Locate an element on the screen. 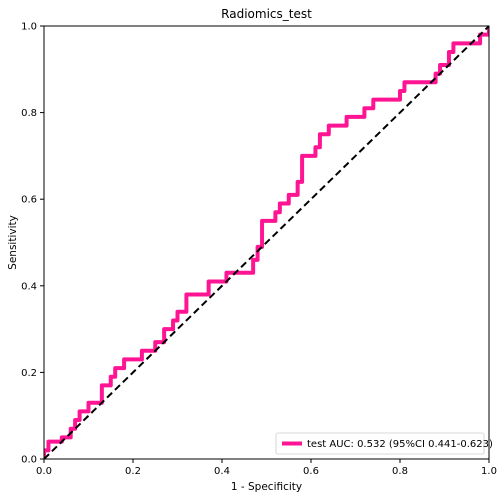 This screenshot has height=500, width=504. x-tick-label: 0.2 is located at coordinates (133, 471).